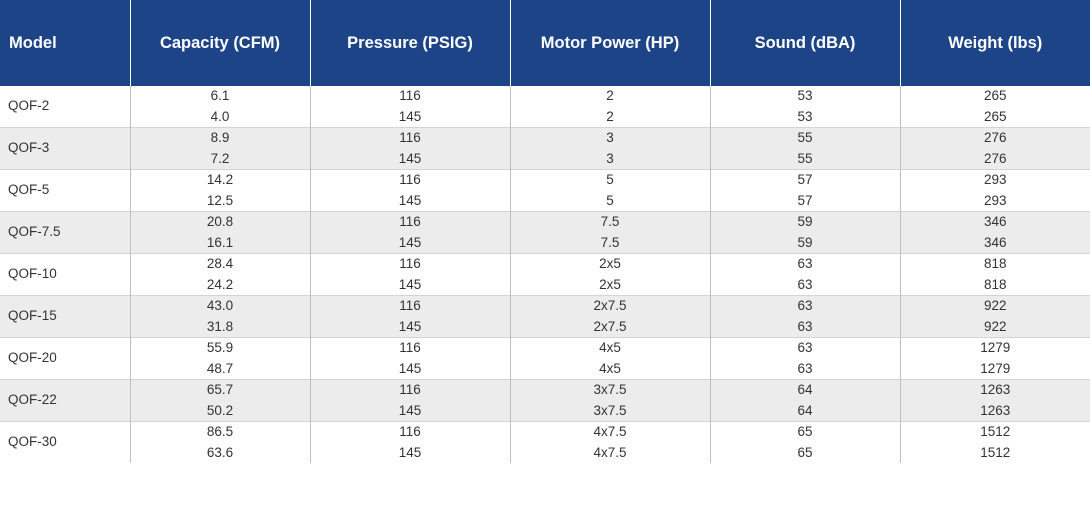 This screenshot has height=512, width=1090. What do you see at coordinates (804, 180) in the screenshot?
I see `sound-cell: 57` at bounding box center [804, 180].